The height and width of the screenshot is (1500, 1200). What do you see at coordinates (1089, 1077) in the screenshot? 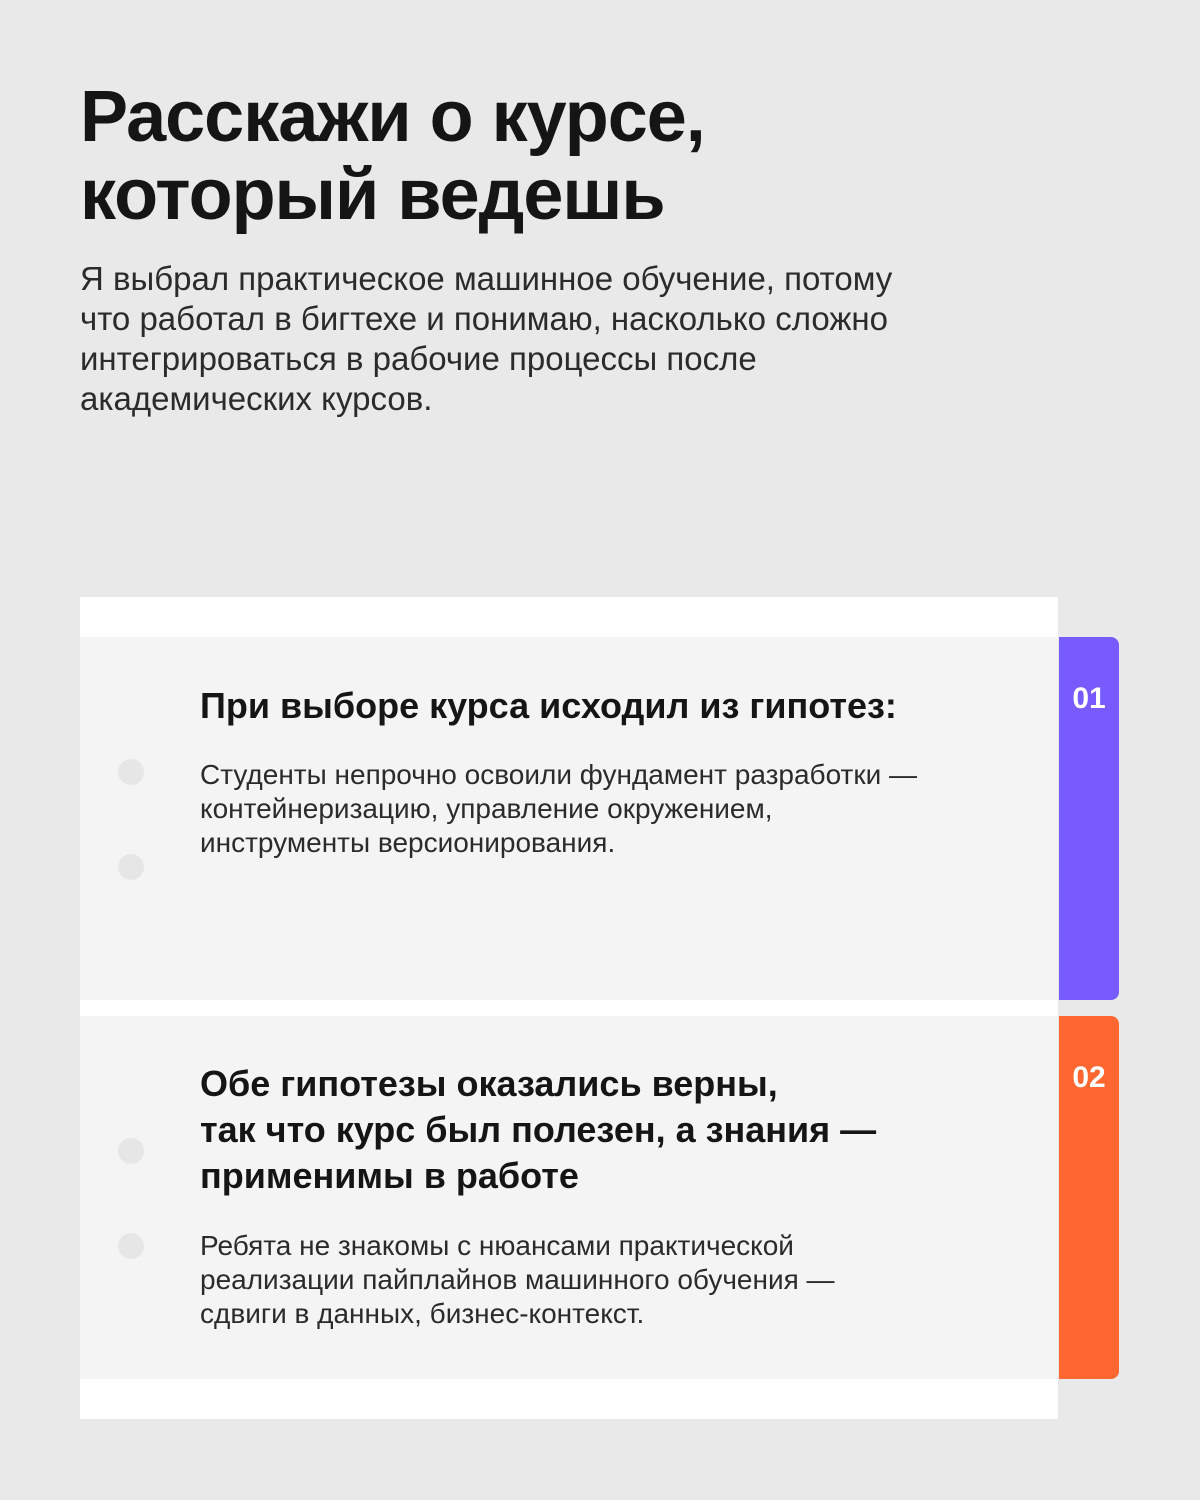
I see `card-number: 02` at bounding box center [1089, 1077].